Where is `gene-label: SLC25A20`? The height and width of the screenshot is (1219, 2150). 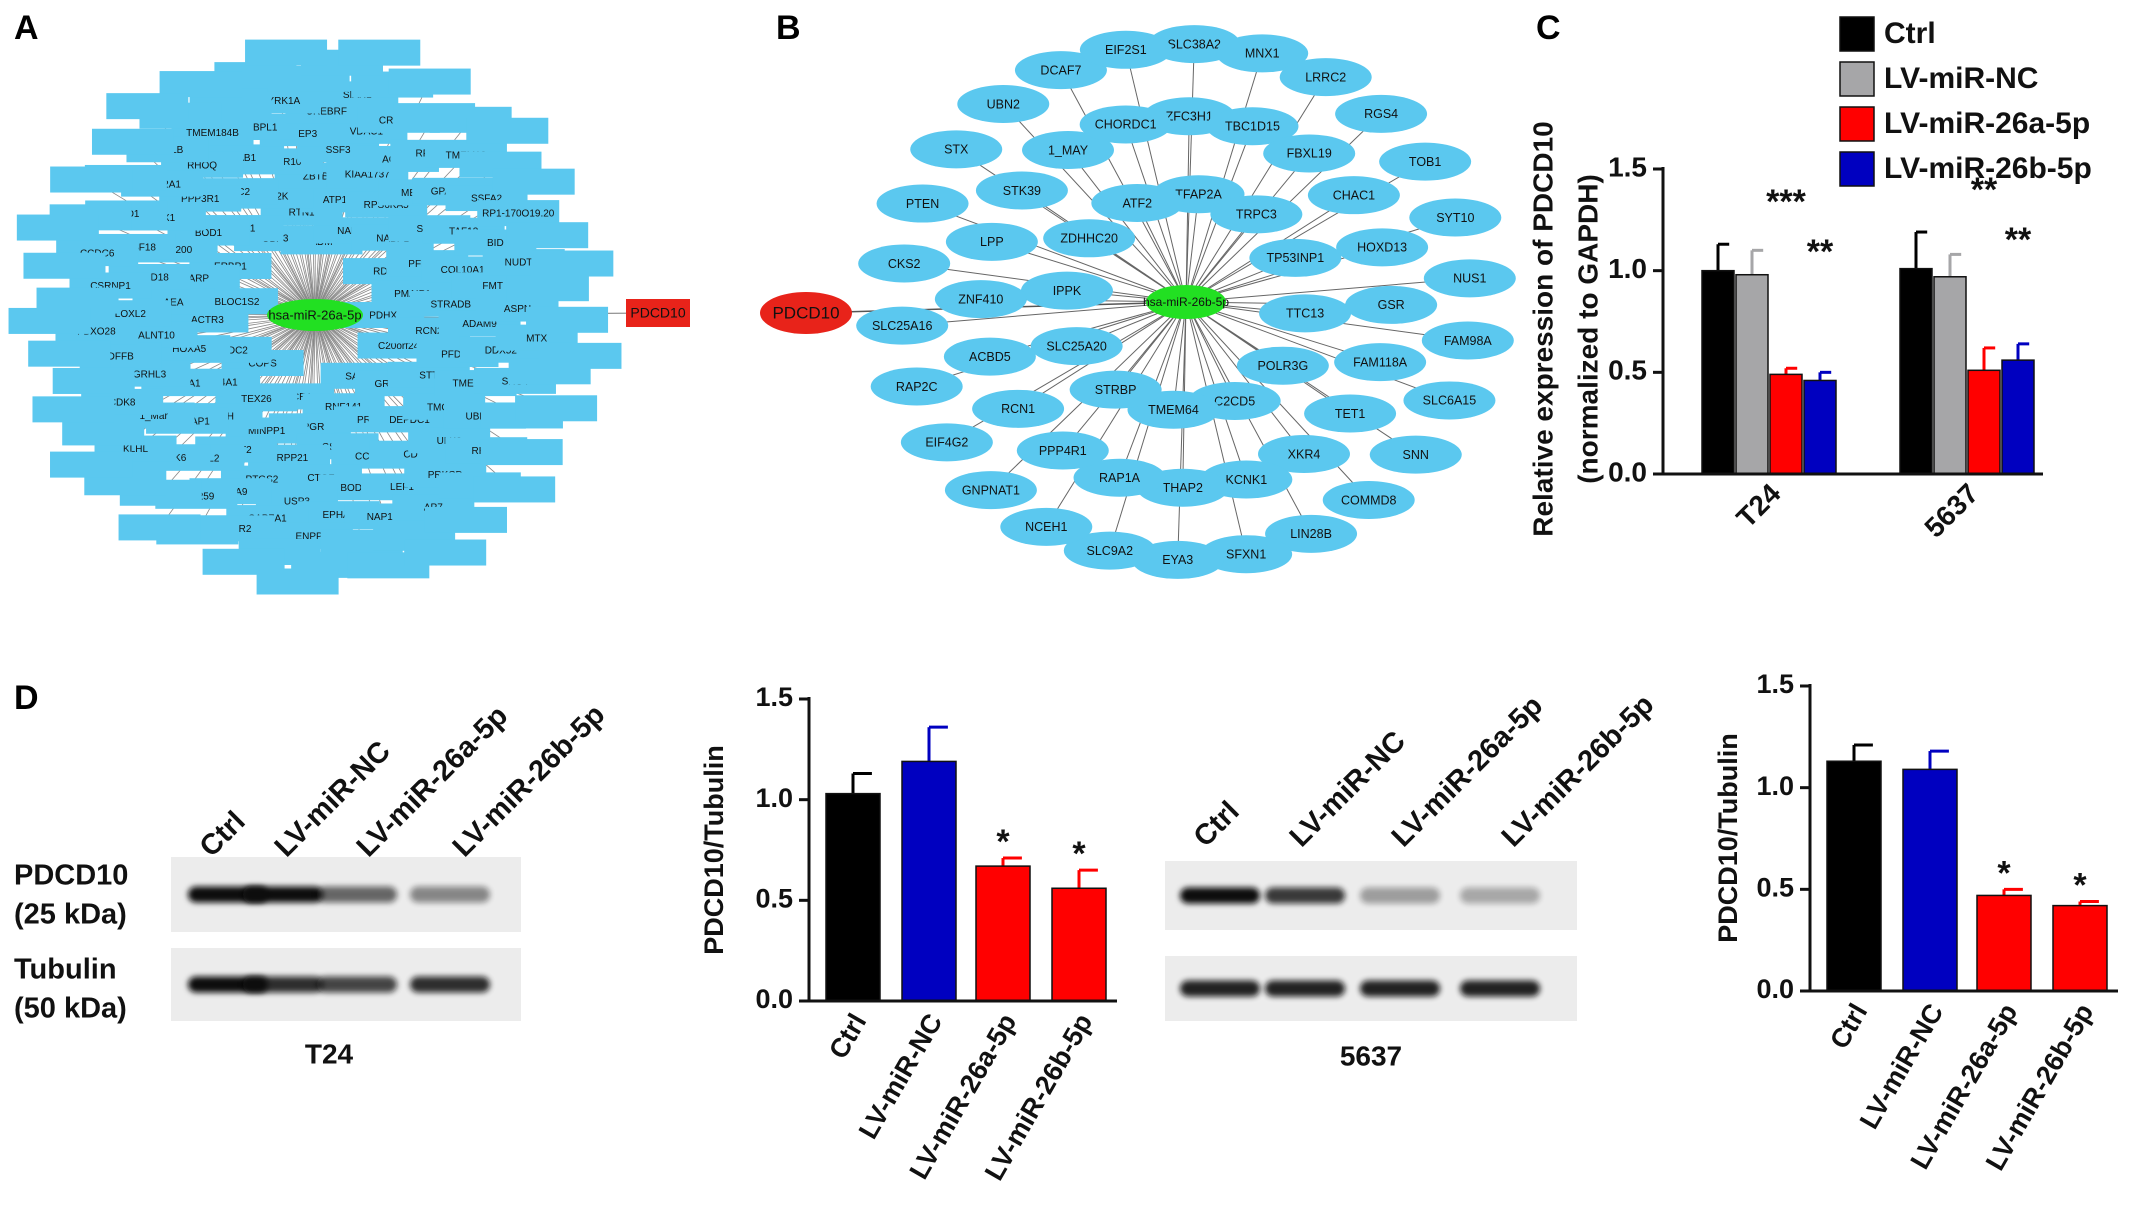
gene-label: SLC25A20 is located at coordinates (1076, 346).